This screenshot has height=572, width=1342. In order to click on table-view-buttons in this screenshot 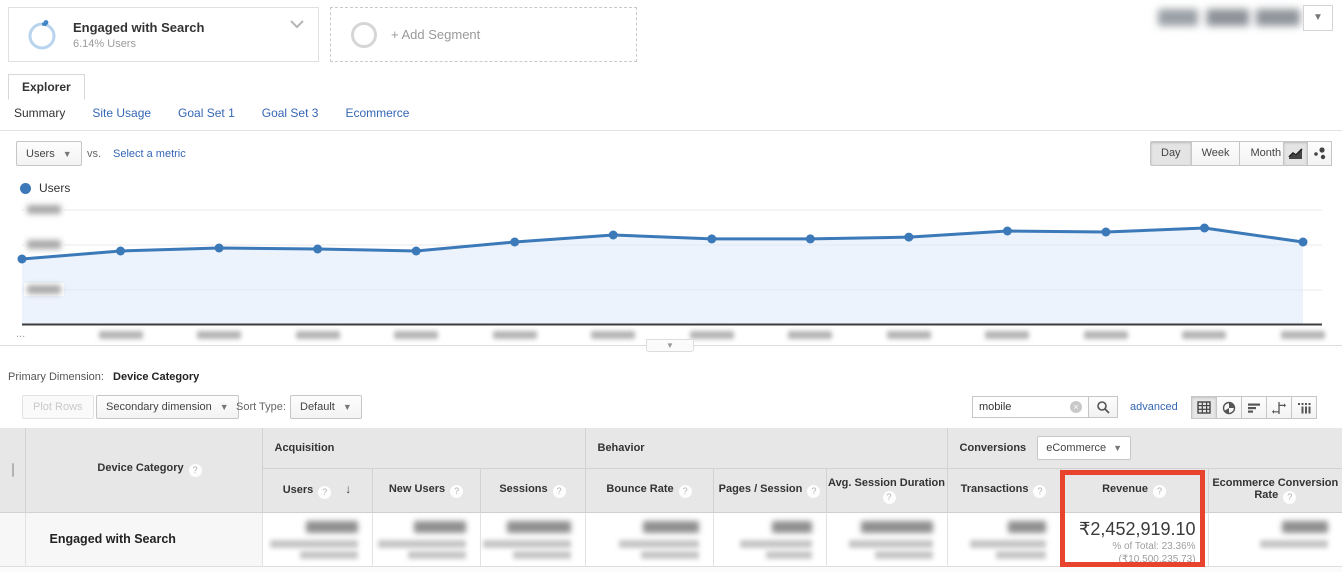, I will do `click(1254, 407)`.